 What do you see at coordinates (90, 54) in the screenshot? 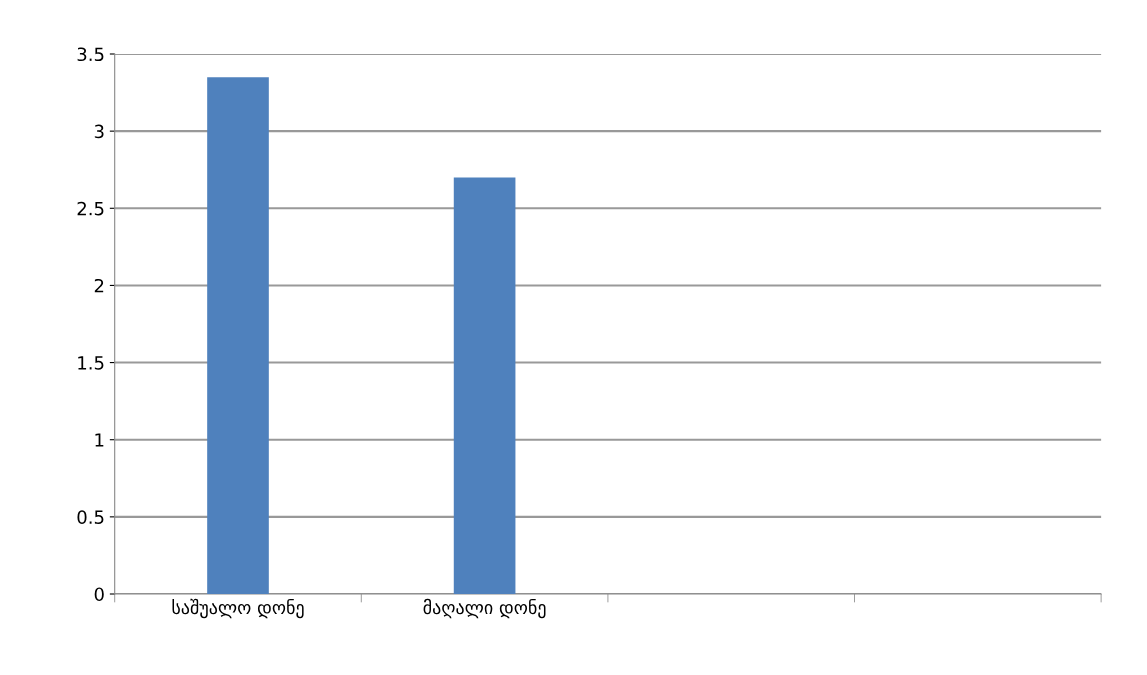
I see `y-tick-label: 3.5` at bounding box center [90, 54].